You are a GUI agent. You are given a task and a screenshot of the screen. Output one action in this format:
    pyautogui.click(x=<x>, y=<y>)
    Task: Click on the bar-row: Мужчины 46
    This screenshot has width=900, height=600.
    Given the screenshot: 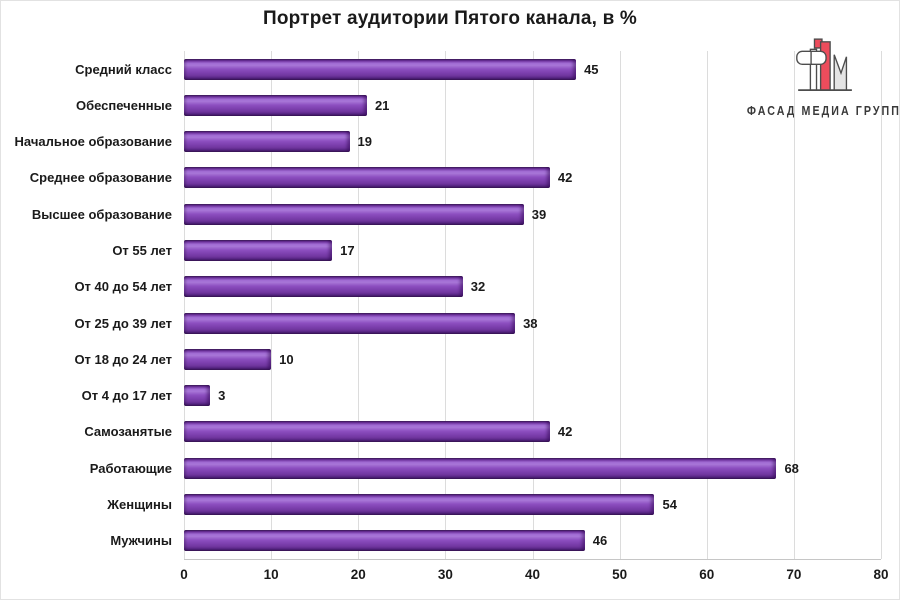 What is the action you would take?
    pyautogui.click(x=450, y=541)
    